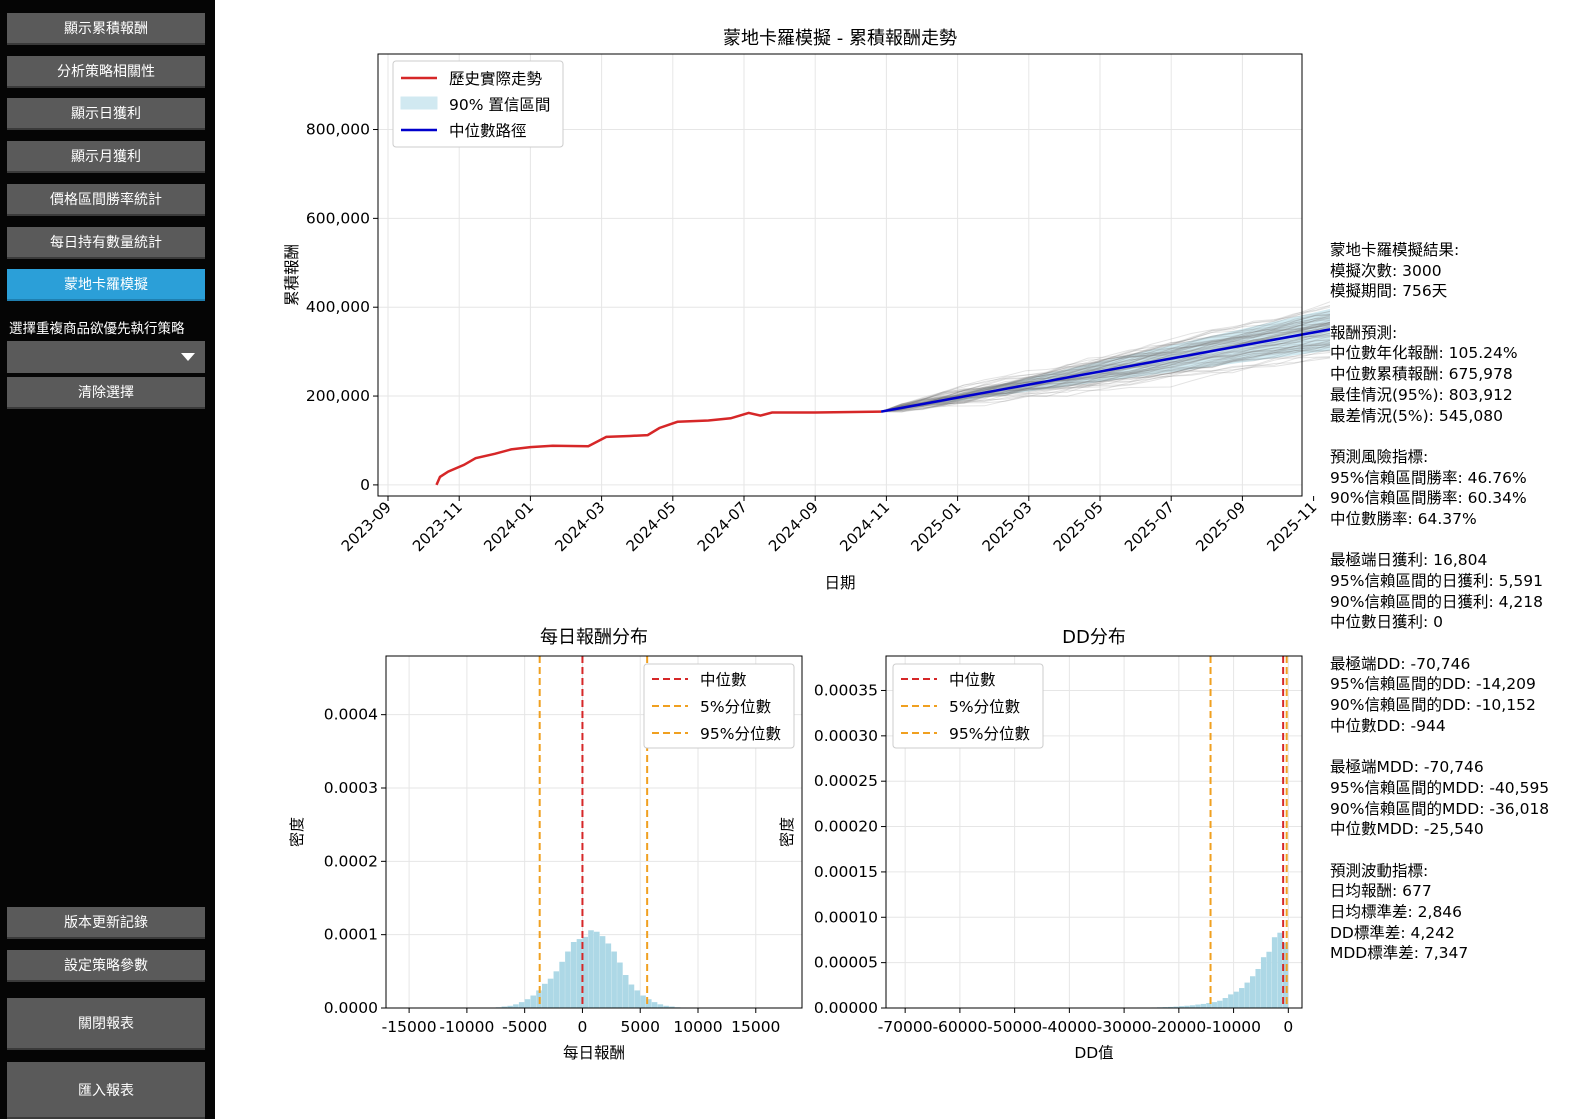 The image size is (1579, 1119). I want to click on legend-label: 中位數, so click(972, 680).